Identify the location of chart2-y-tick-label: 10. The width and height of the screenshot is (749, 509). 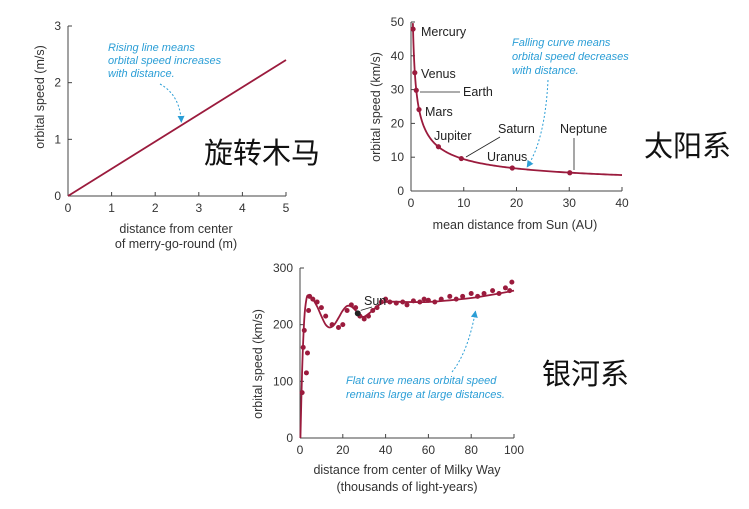
(398, 157).